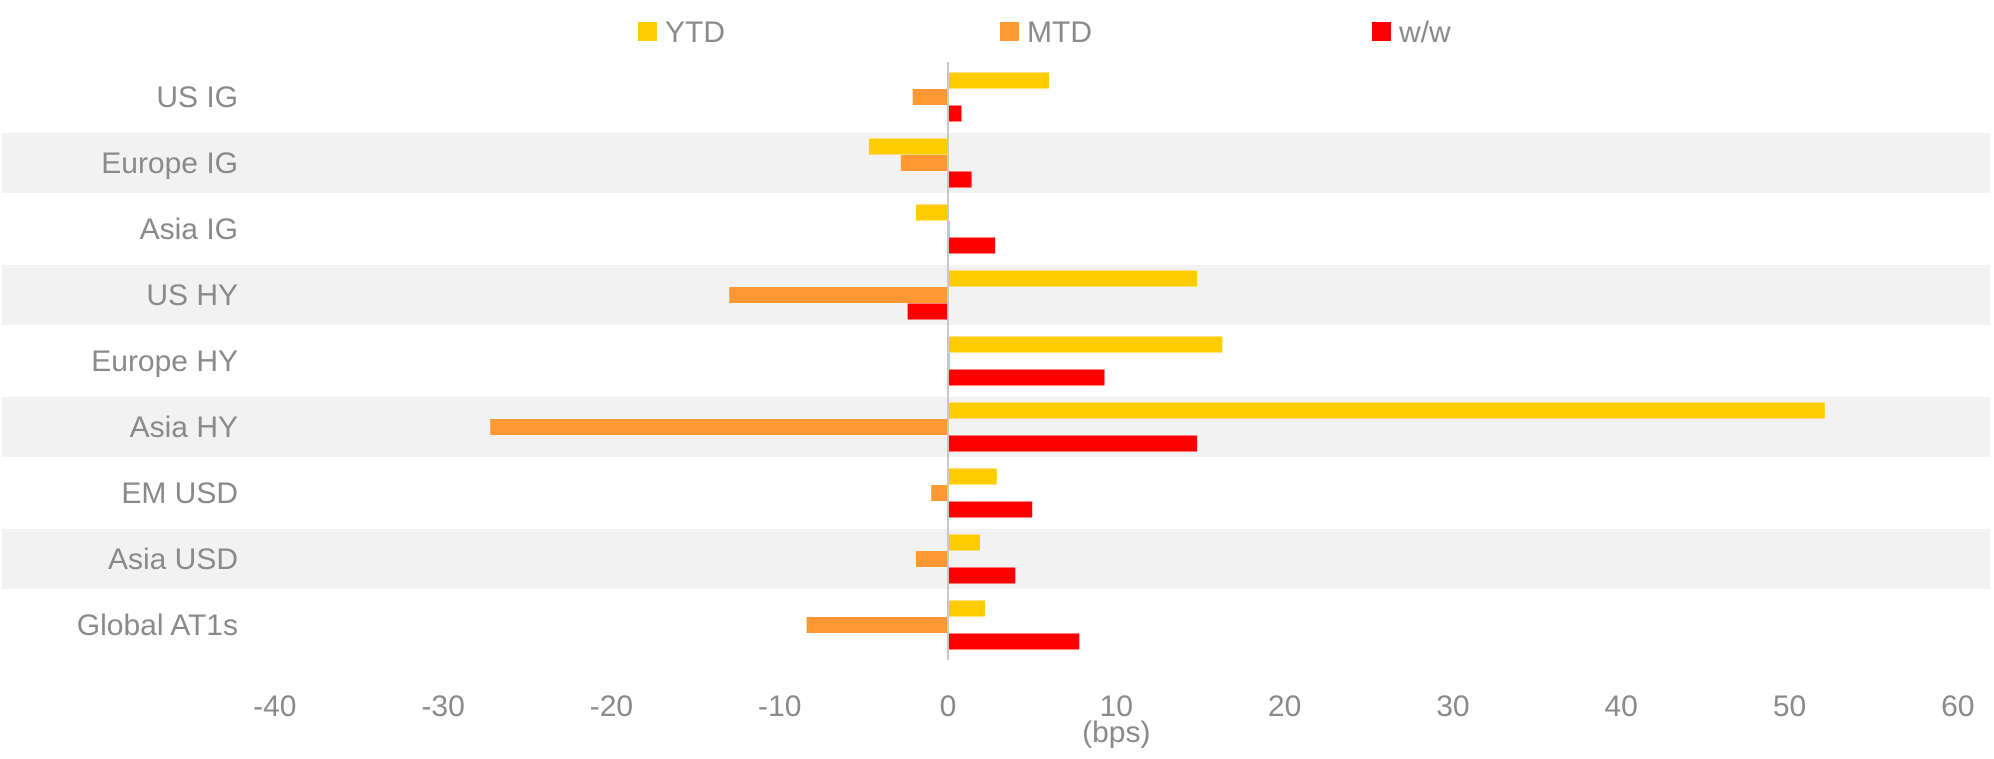 This screenshot has height=759, width=1994. I want to click on tick-label: 50, so click(1789, 706).